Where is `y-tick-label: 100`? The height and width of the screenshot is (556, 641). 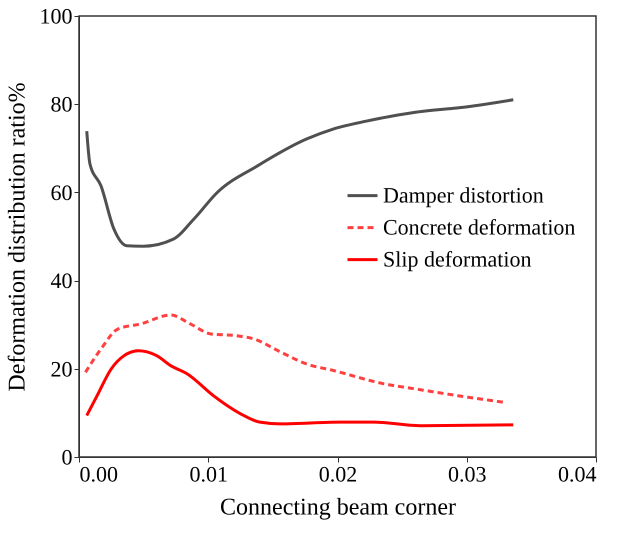 y-tick-label: 100 is located at coordinates (56, 16).